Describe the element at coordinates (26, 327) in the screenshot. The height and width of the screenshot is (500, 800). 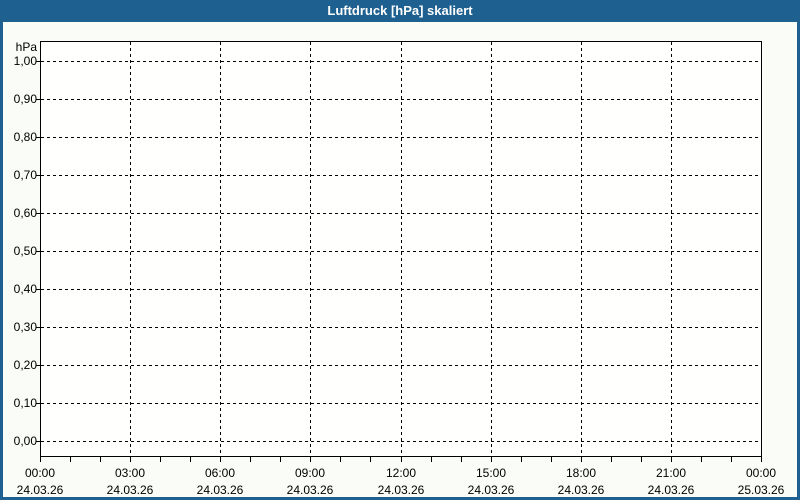
I see `y-axis-tick-label: 0,30` at that location.